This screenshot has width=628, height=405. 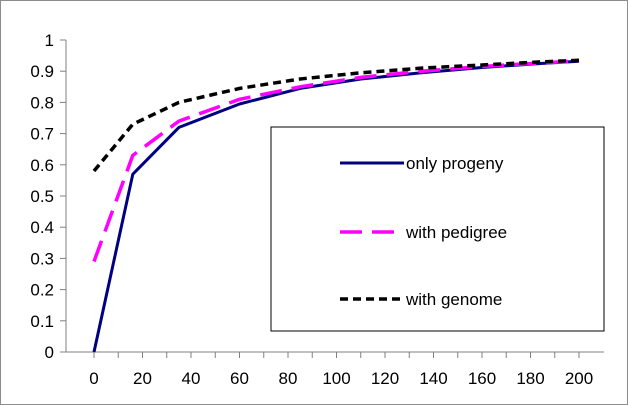 What do you see at coordinates (42, 227) in the screenshot?
I see `y-tick-label: 0.4` at bounding box center [42, 227].